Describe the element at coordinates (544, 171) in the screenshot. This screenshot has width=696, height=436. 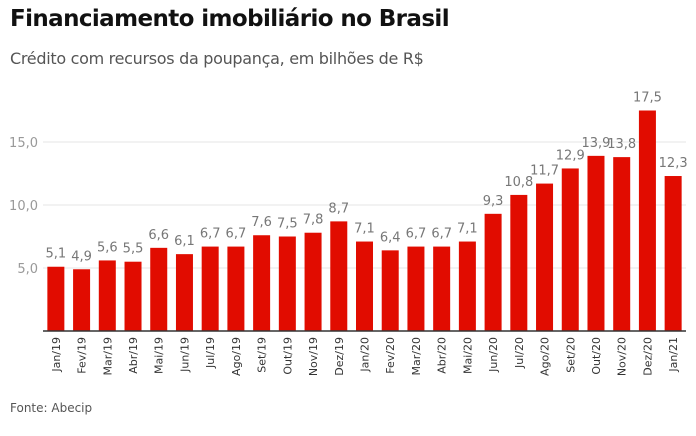
I see `value-label: 11,7` at that location.